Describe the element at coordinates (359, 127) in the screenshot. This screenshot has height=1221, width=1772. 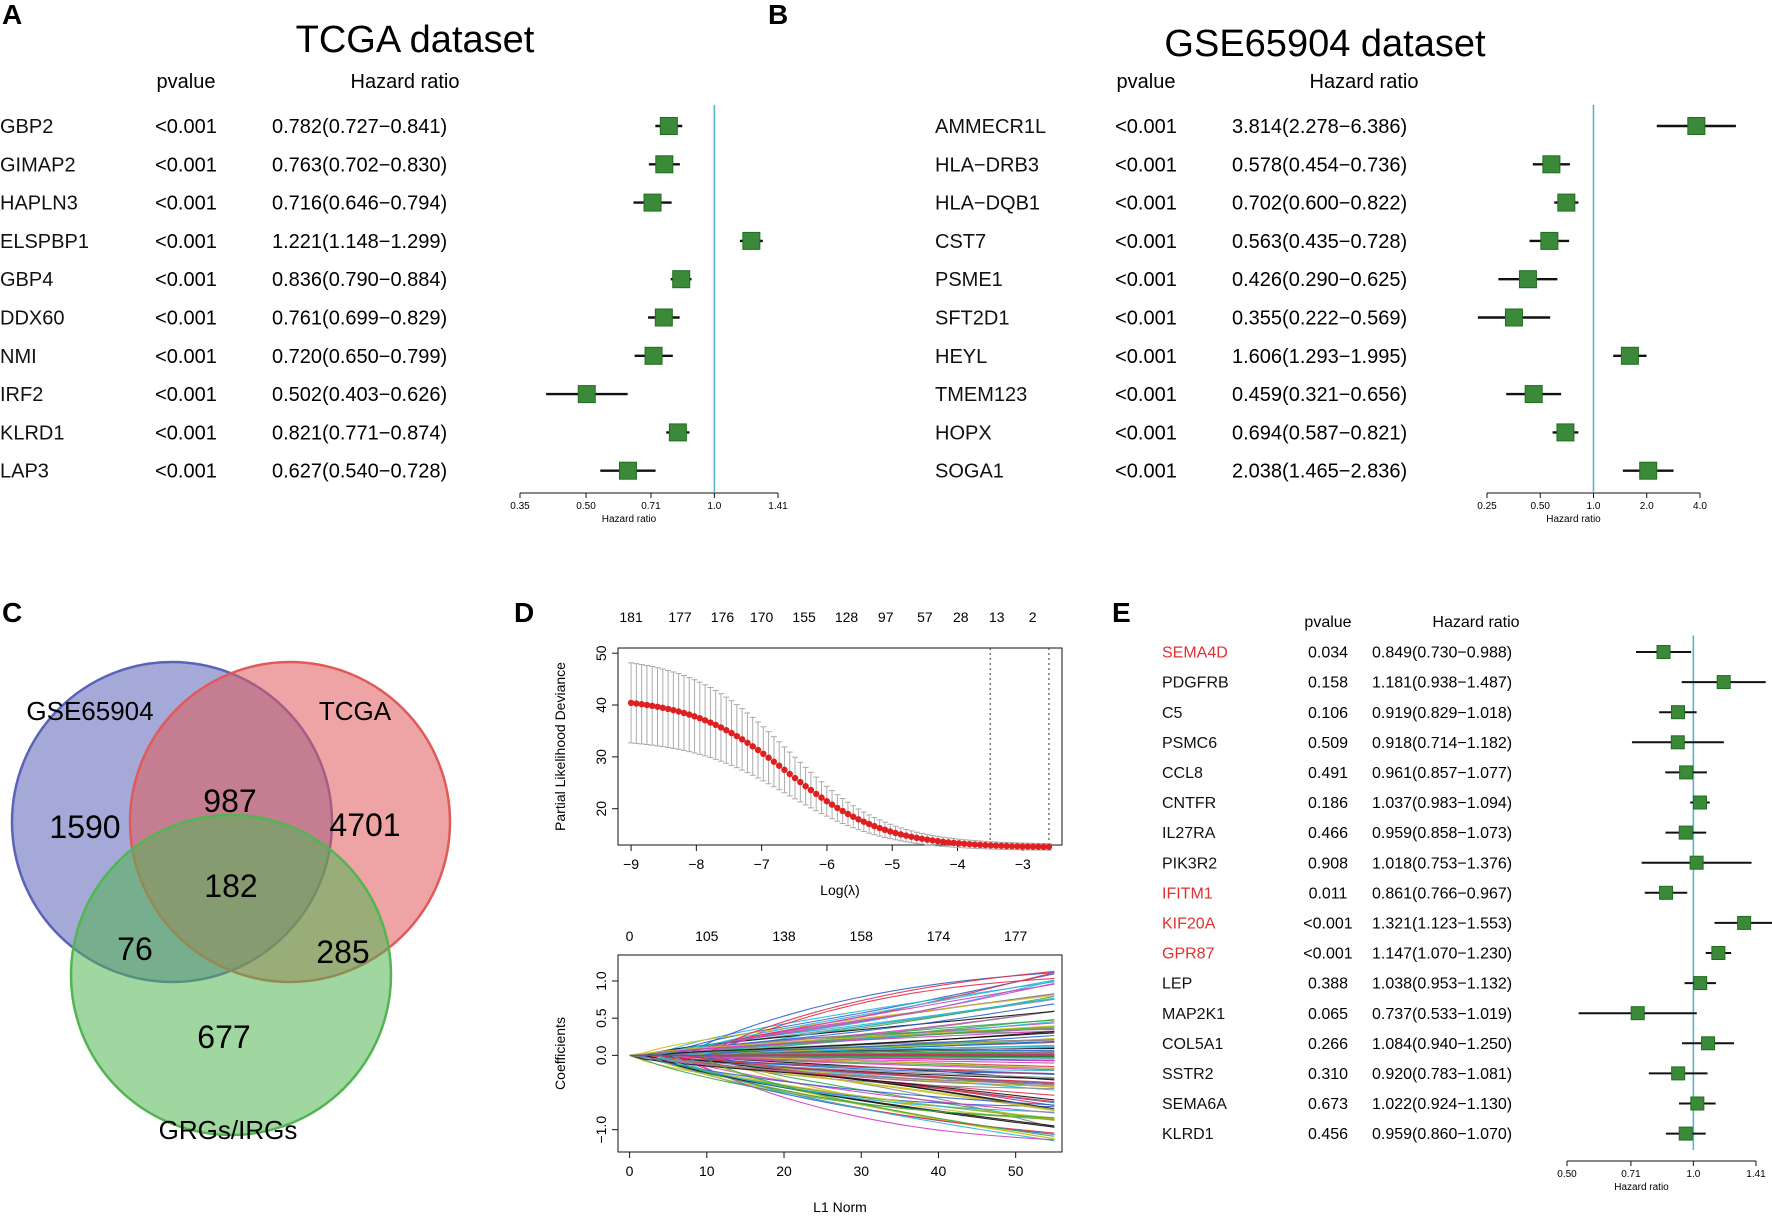
I see `hazard-ratio-cell: 0.782(0.727−0.841)` at that location.